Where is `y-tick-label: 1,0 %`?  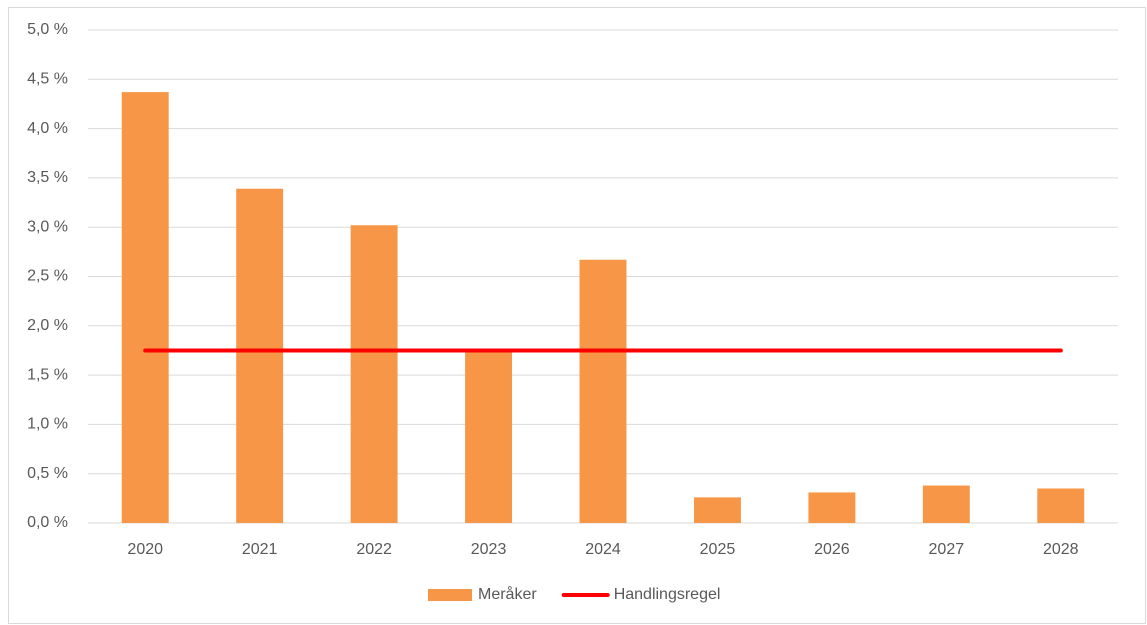
y-tick-label: 1,0 % is located at coordinates (47, 424).